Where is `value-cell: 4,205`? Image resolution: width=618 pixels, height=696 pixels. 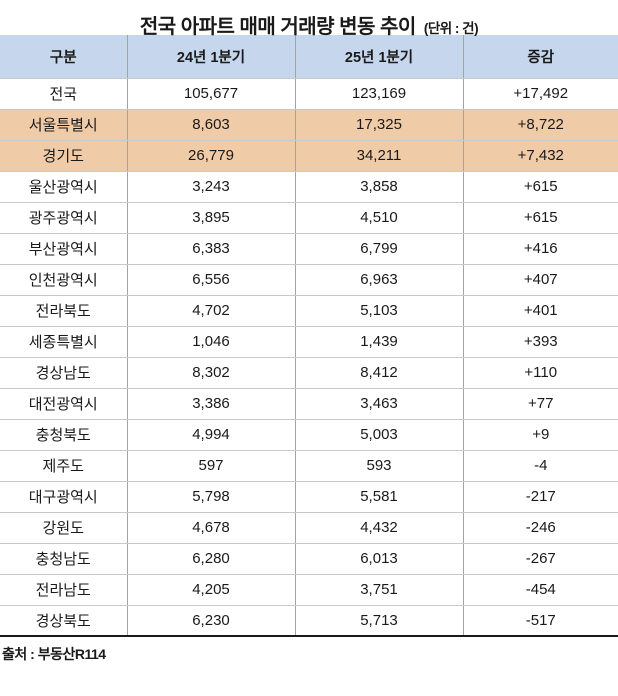 value-cell: 4,205 is located at coordinates (211, 590).